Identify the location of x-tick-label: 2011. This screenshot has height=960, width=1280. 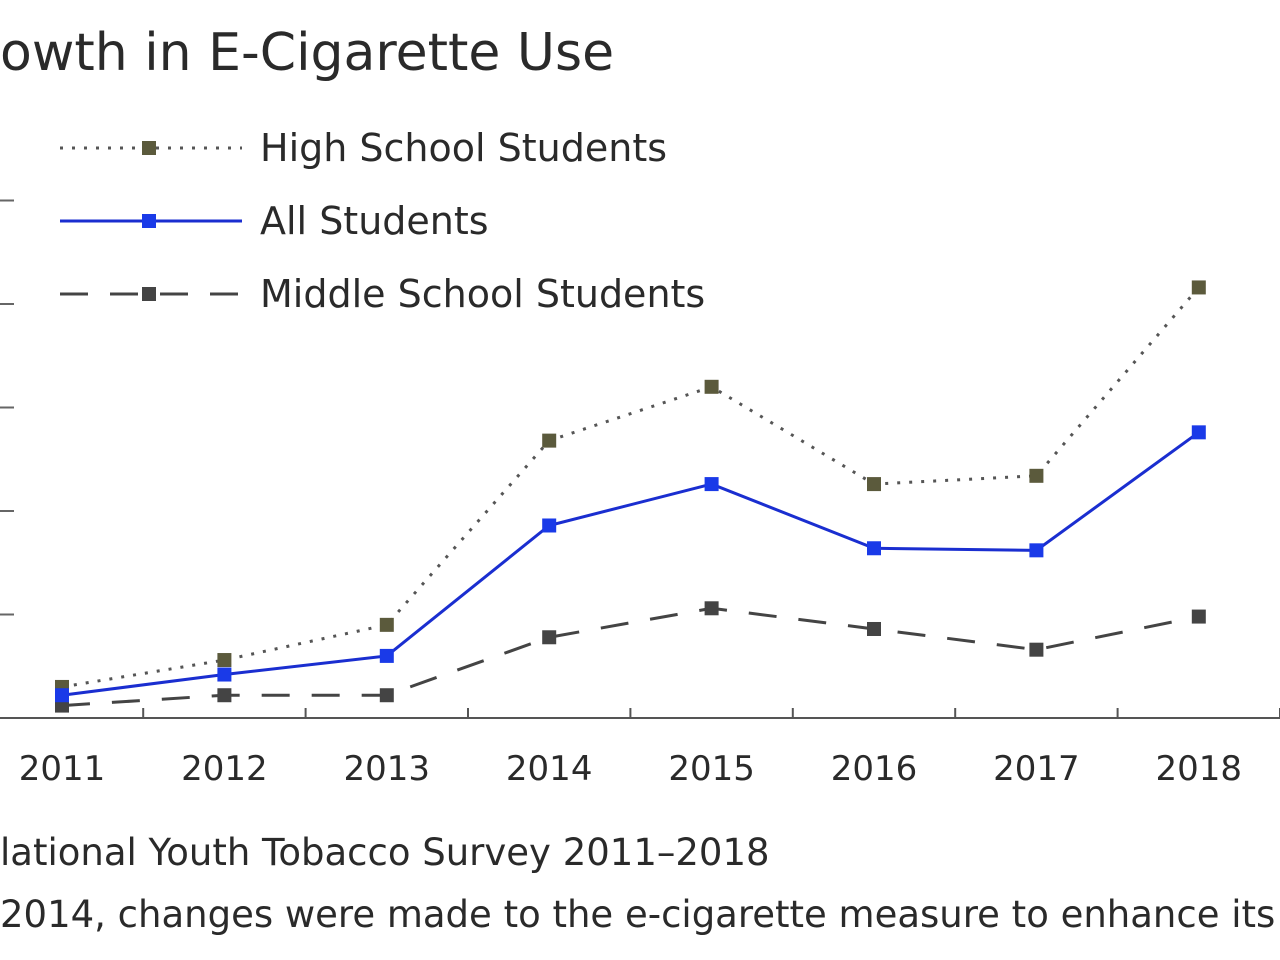
(62, 769).